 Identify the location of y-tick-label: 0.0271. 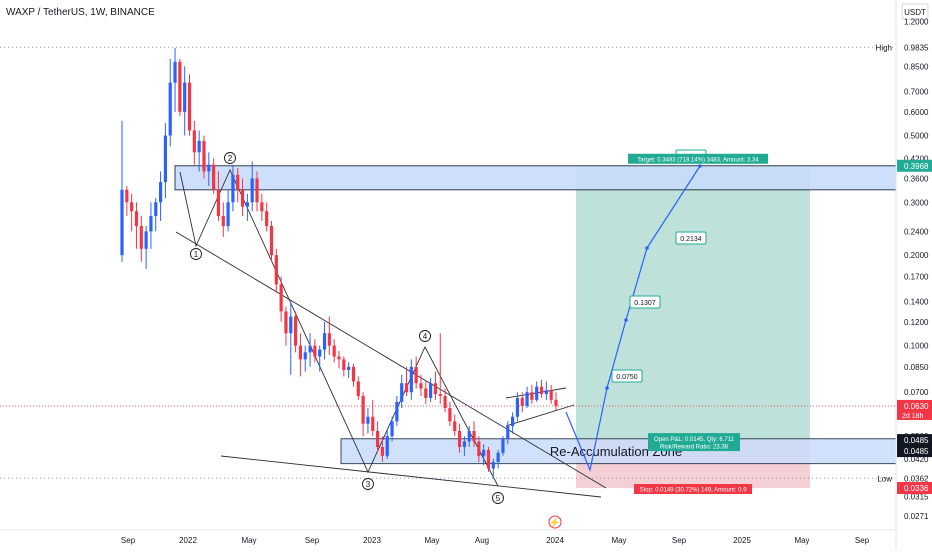
(916, 516).